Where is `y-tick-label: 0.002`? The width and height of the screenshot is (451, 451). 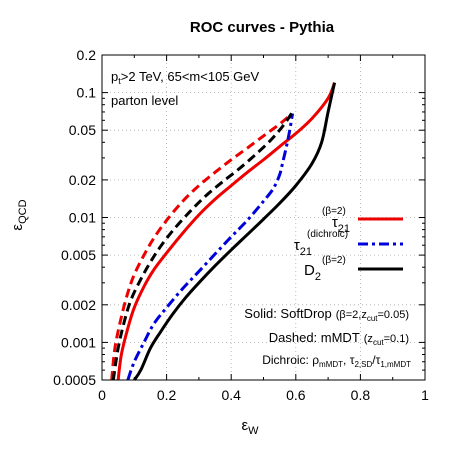
y-tick-label: 0.002 is located at coordinates (78, 305).